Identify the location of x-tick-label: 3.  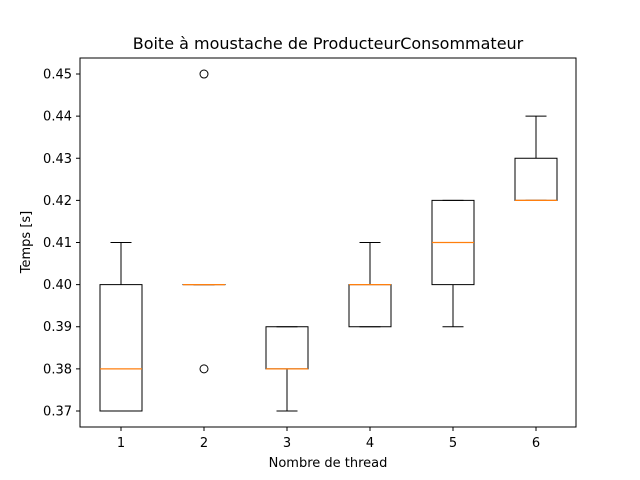
(287, 443).